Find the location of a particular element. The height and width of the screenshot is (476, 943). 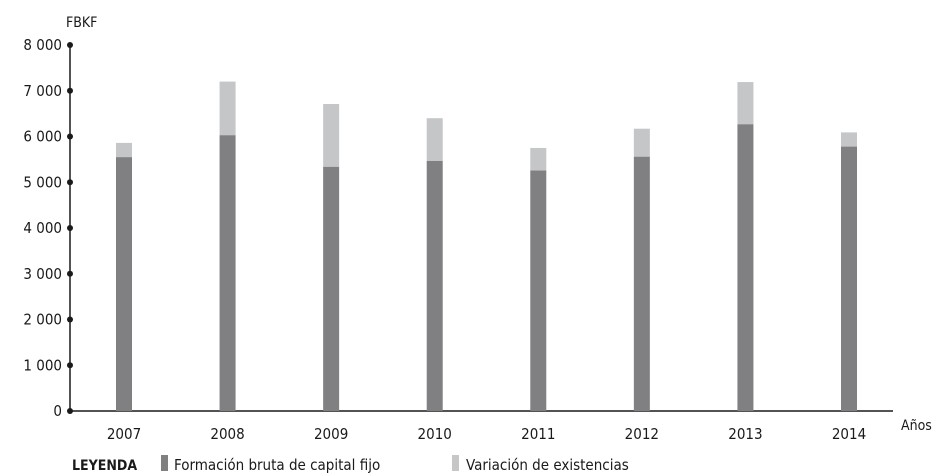

x-tick-label: 2010 is located at coordinates (435, 434).